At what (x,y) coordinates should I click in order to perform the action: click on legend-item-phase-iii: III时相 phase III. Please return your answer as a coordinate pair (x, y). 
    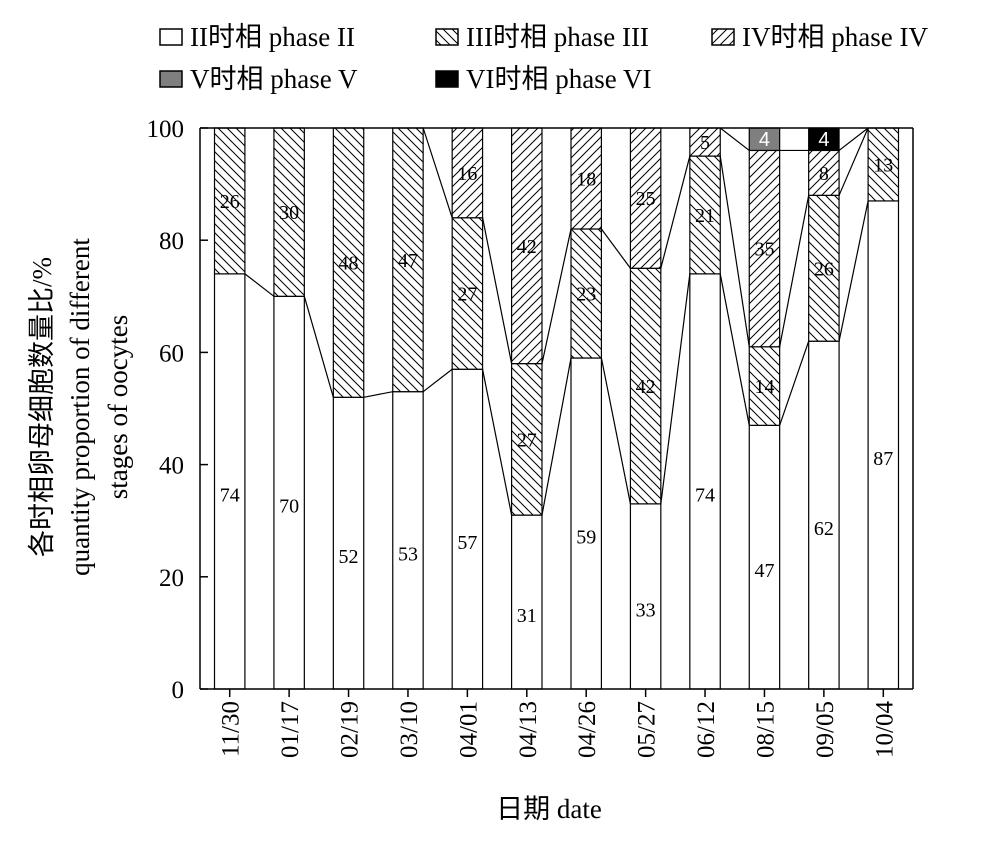
    Looking at the image, I should click on (542, 37).